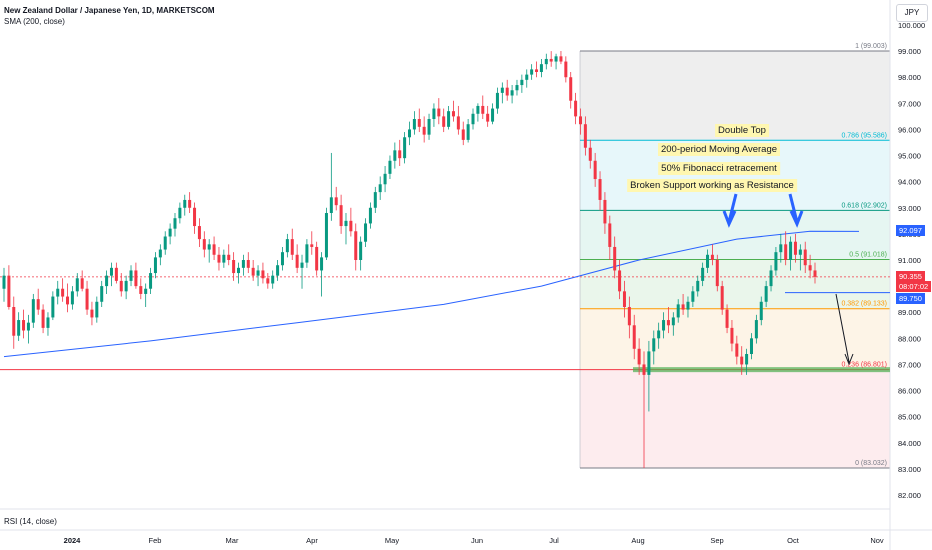 The height and width of the screenshot is (550, 932). What do you see at coordinates (914, 286) in the screenshot?
I see `price-tag-countdown: 08:07:02` at bounding box center [914, 286].